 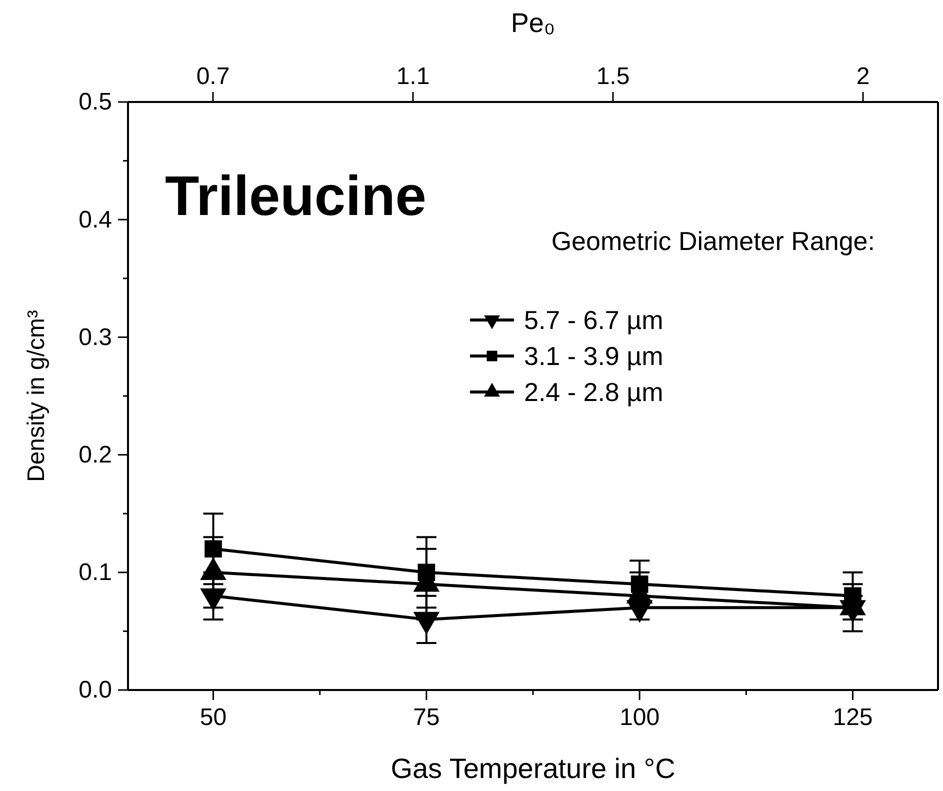 What do you see at coordinates (95, 102) in the screenshot?
I see `y-tick-label: 0.5` at bounding box center [95, 102].